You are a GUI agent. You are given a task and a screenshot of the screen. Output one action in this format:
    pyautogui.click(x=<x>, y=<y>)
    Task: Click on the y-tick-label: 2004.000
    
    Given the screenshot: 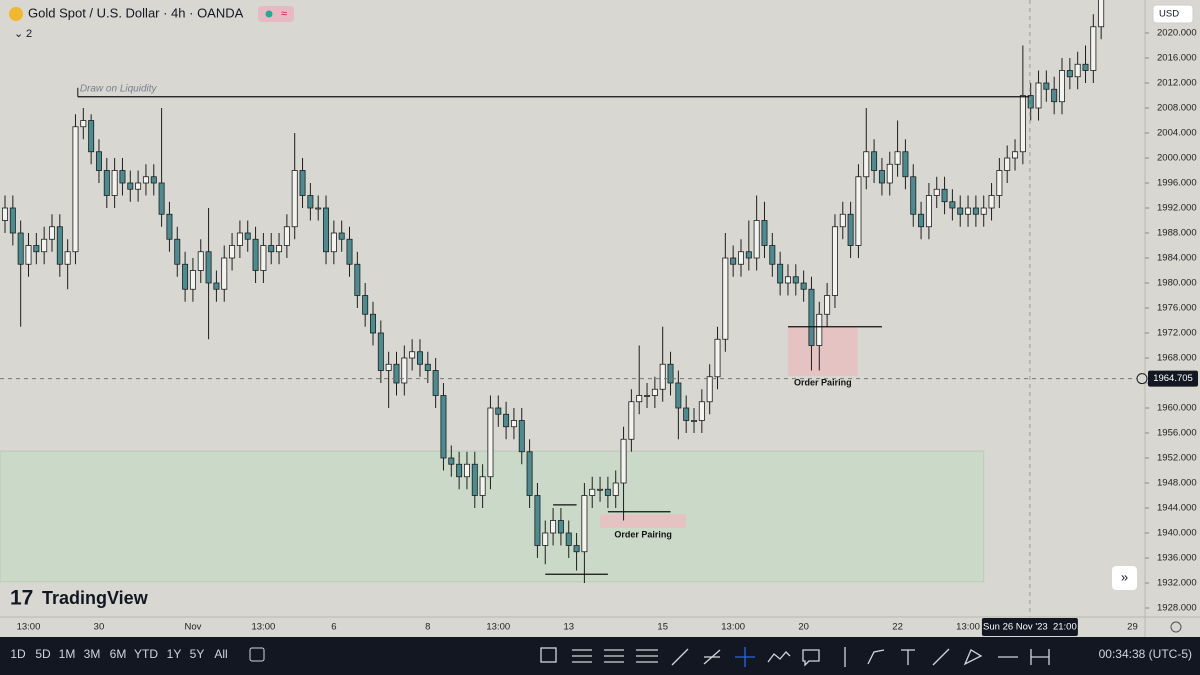 What is the action you would take?
    pyautogui.click(x=1177, y=133)
    